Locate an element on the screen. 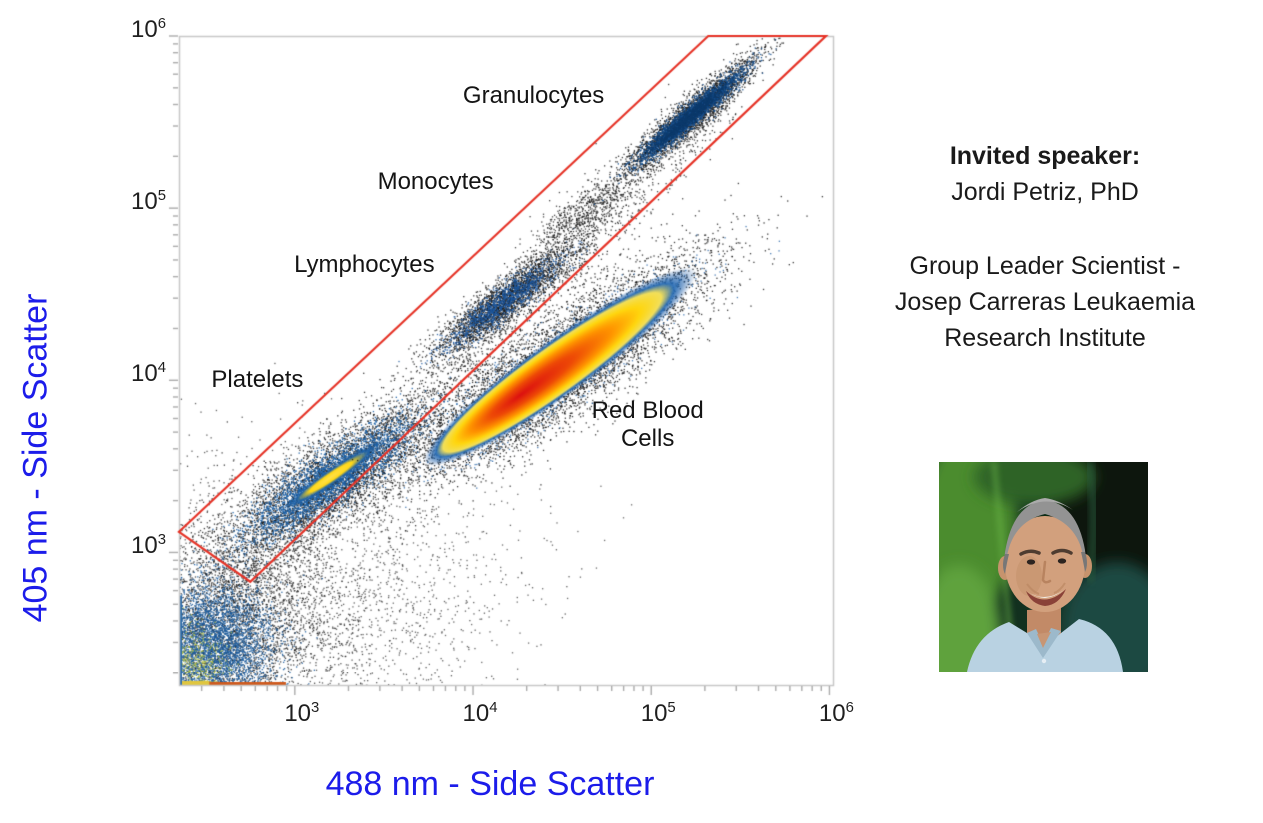 The width and height of the screenshot is (1263, 823). leaf-shape is located at coordinates (1034, 483).